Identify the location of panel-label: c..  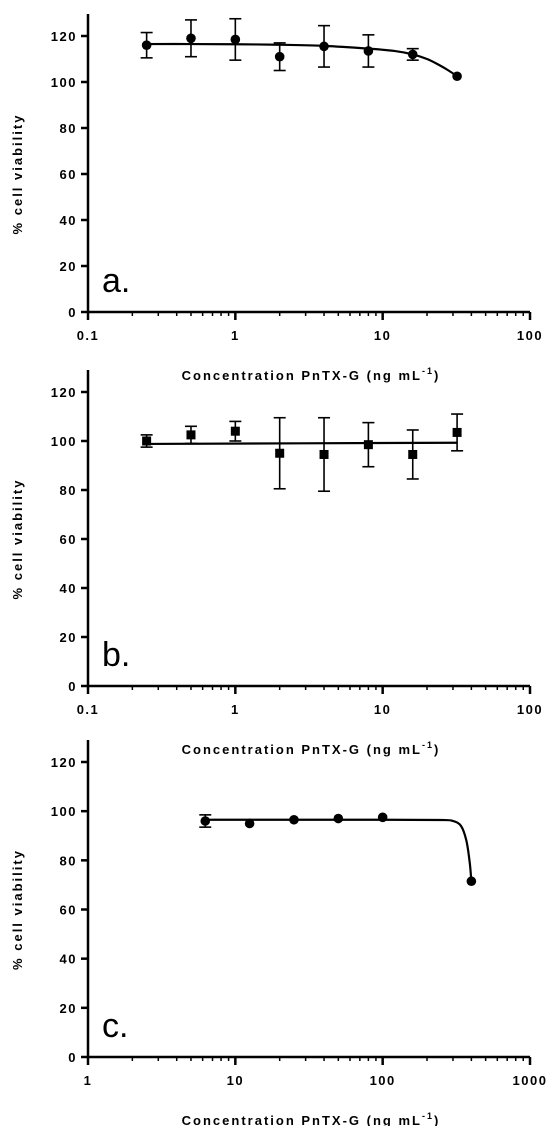
(115, 1026).